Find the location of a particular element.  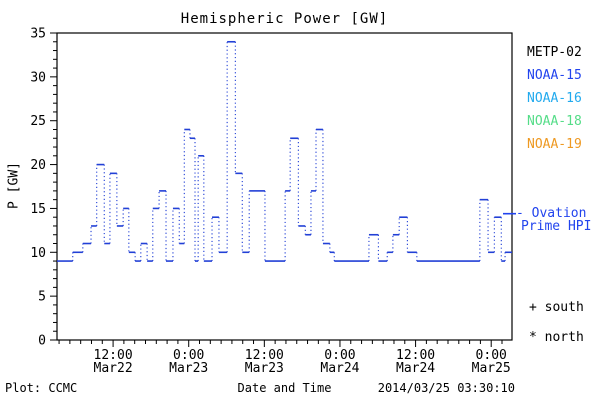

y-tick-label: 30 is located at coordinates (38, 77).